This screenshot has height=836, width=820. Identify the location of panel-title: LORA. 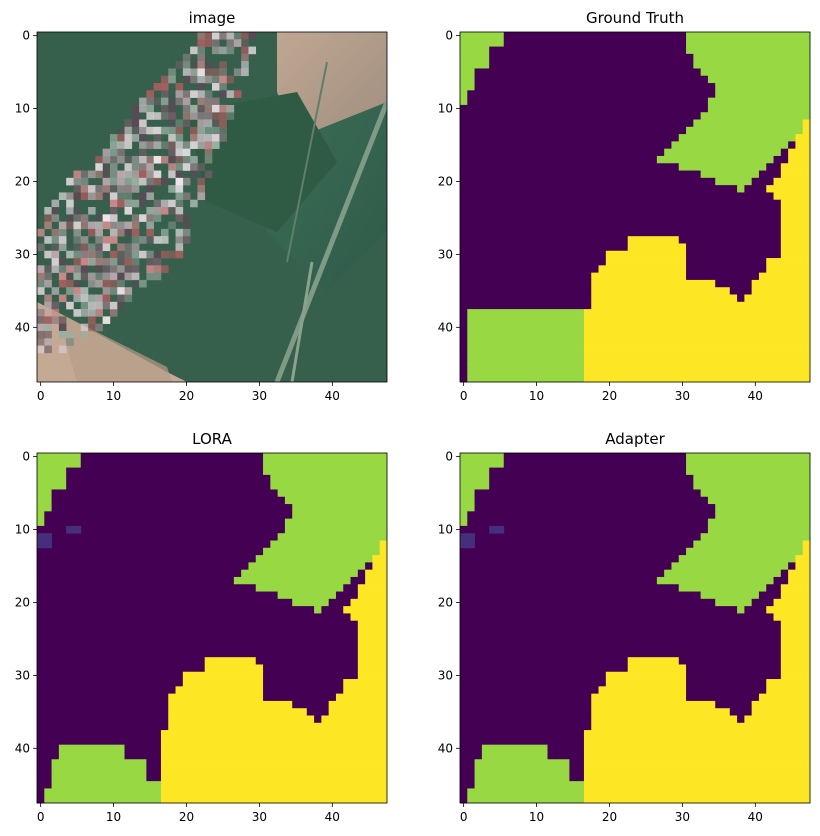
(212, 439).